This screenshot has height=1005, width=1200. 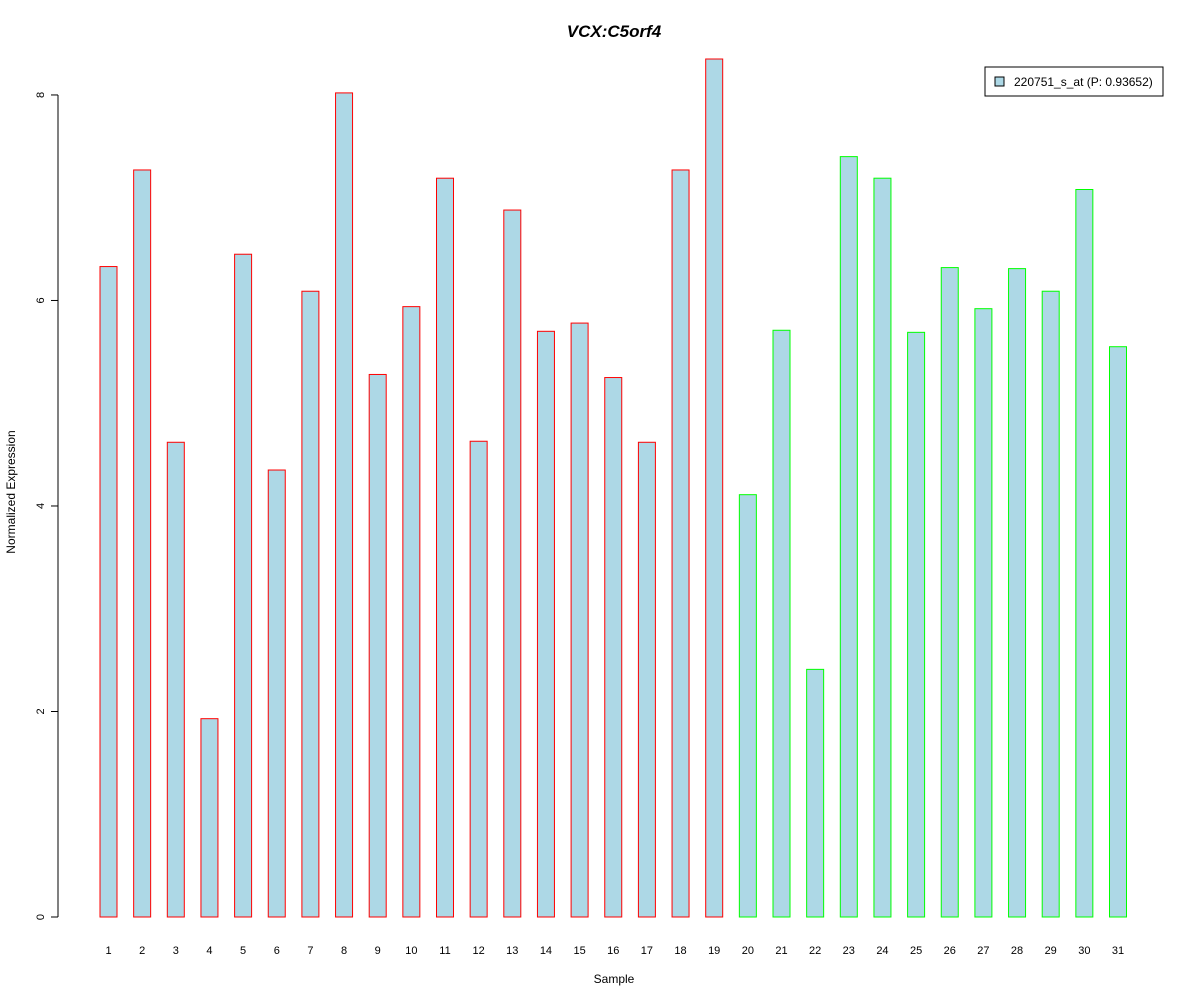 I want to click on x-tick-label: 26, so click(x=950, y=951).